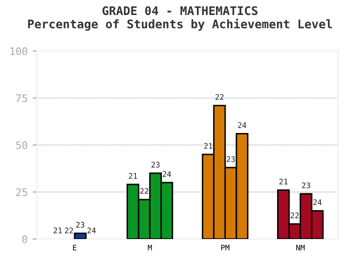 The width and height of the screenshot is (360, 260). What do you see at coordinates (25, 239) in the screenshot?
I see `y-tick-label: 0` at bounding box center [25, 239].